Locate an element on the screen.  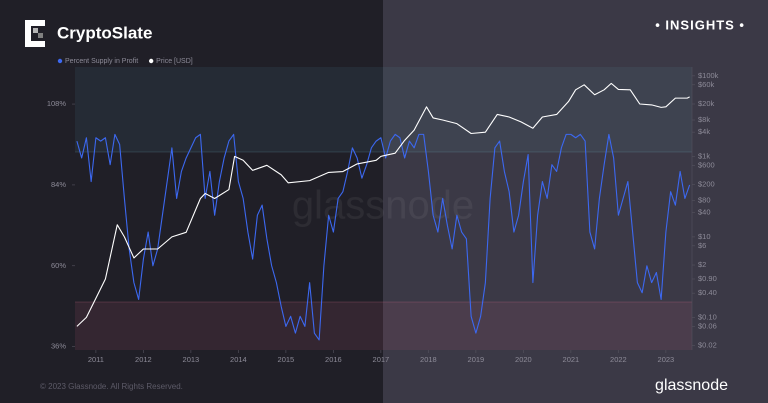
y2-tick-label: $20k is located at coordinates (706, 103).